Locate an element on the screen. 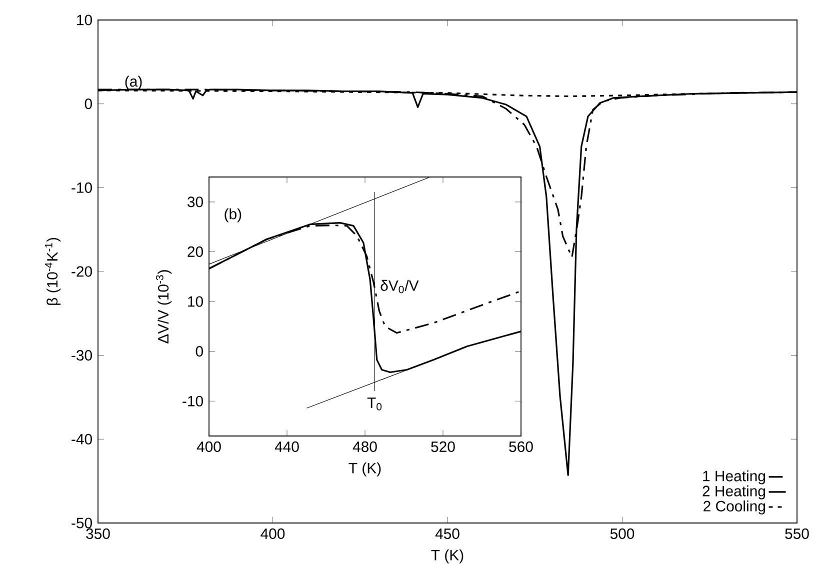 Image resolution: width=819 pixels, height=579 pixels. legend-label: 2 Heating is located at coordinates (733, 492).